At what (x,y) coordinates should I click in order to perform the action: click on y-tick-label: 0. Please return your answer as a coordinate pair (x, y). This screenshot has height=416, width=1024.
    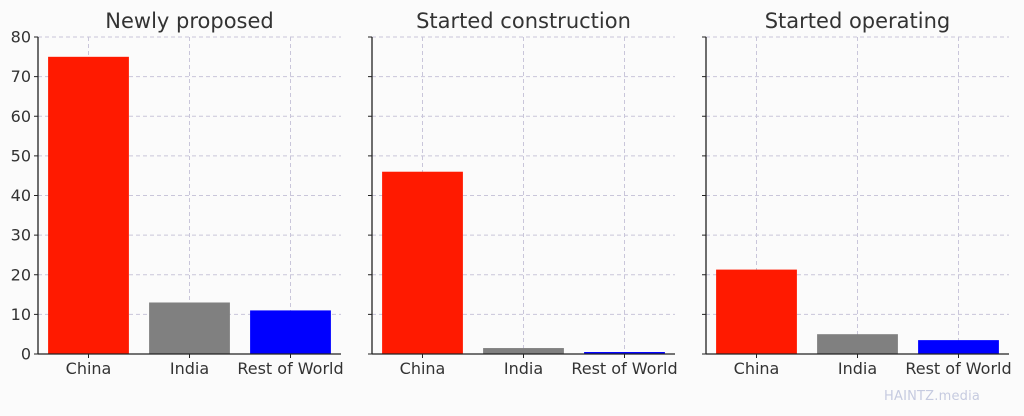
    Looking at the image, I should click on (26, 354).